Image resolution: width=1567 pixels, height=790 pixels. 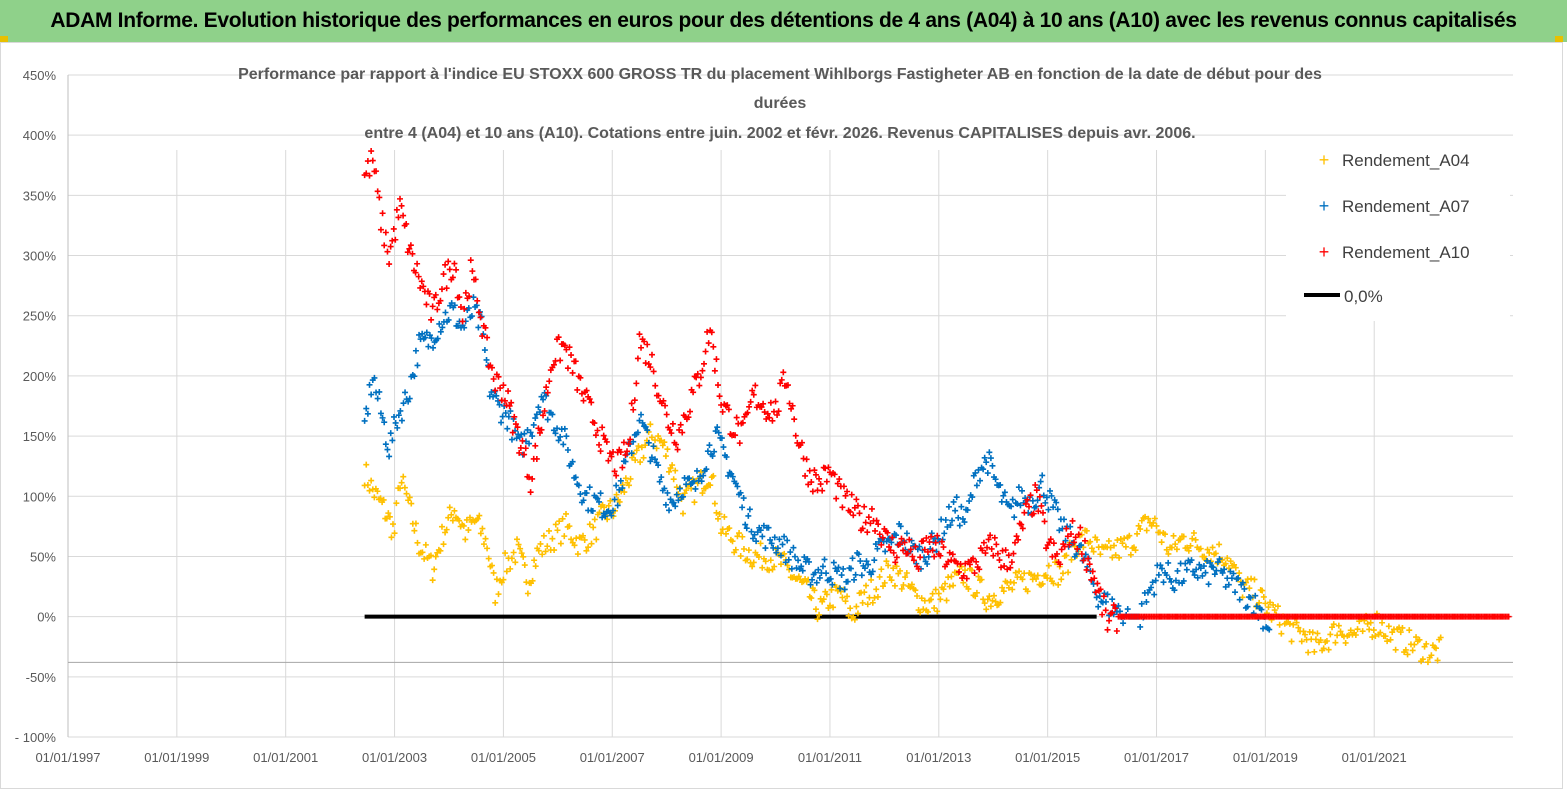 I want to click on x-tick-label: 01/01/2013, so click(x=938, y=757).